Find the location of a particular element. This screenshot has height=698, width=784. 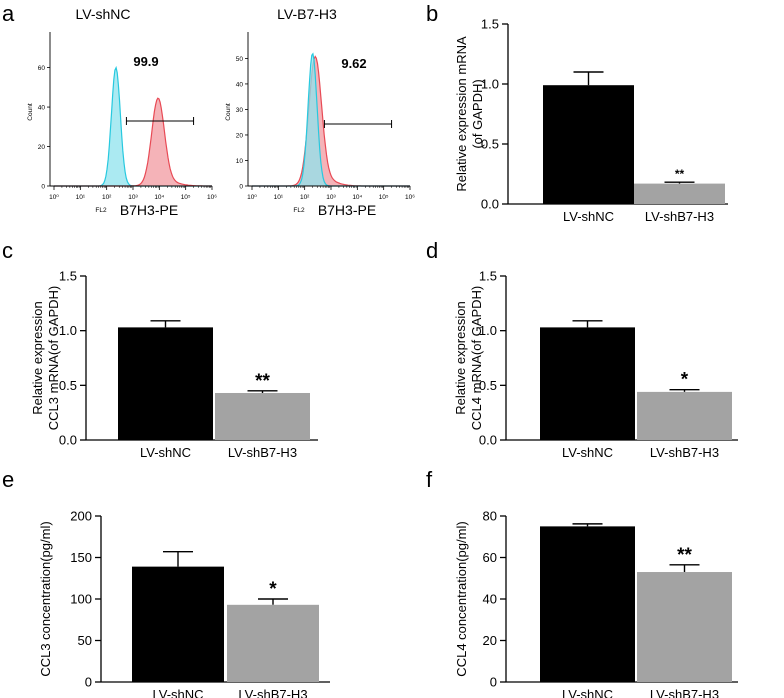

panel-letter-f: f is located at coordinates (429, 479).